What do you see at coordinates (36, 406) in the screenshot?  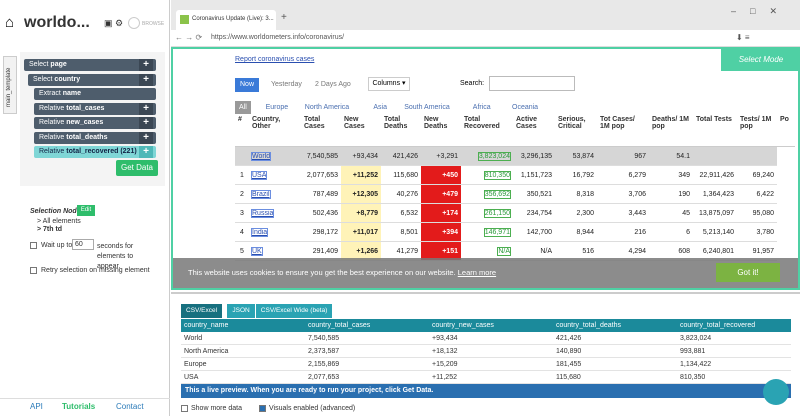 I see `footer-link: API` at bounding box center [36, 406].